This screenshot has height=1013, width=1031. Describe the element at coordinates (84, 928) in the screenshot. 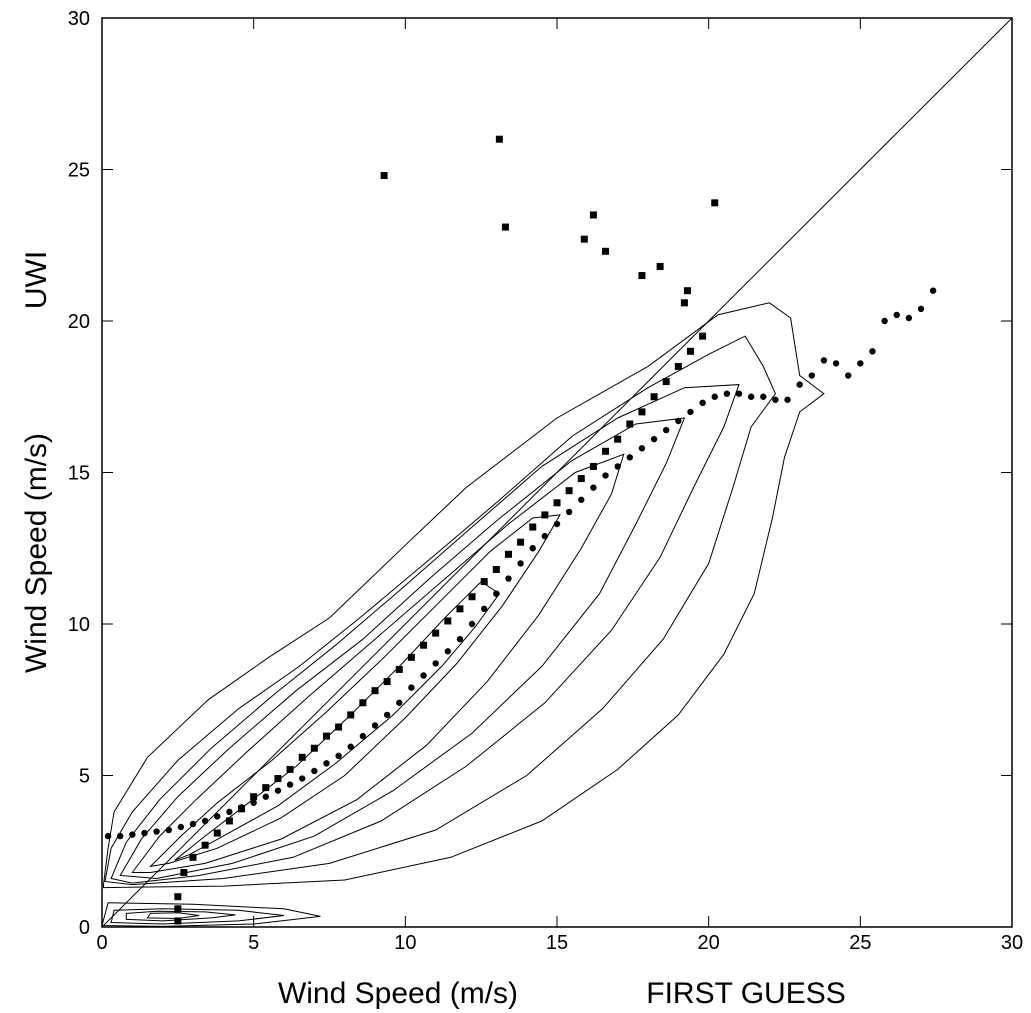

I see `y-tick-label: 0` at that location.